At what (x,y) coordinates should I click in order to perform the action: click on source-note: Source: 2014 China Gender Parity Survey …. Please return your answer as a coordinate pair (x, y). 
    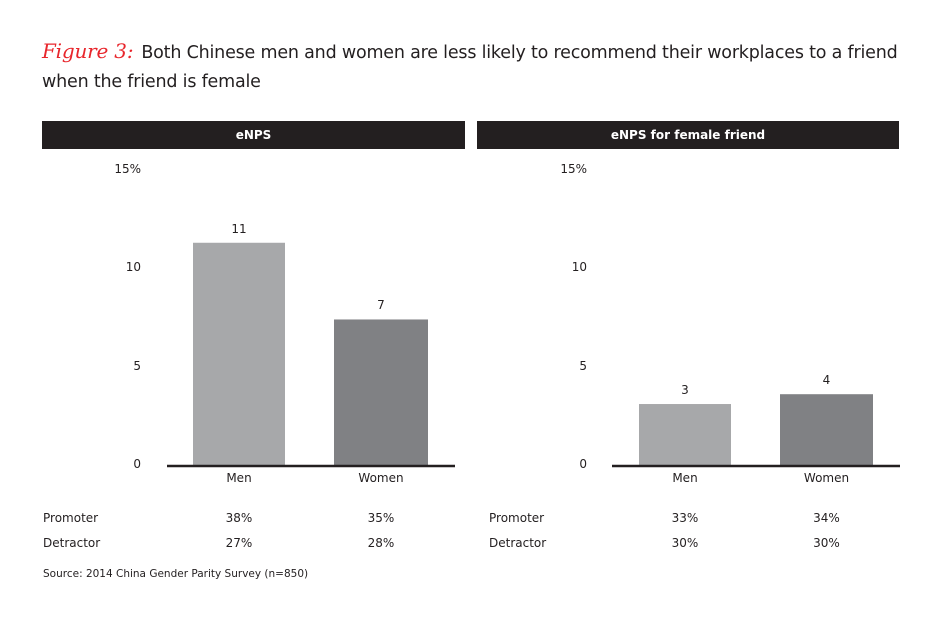
    Looking at the image, I should click on (176, 574).